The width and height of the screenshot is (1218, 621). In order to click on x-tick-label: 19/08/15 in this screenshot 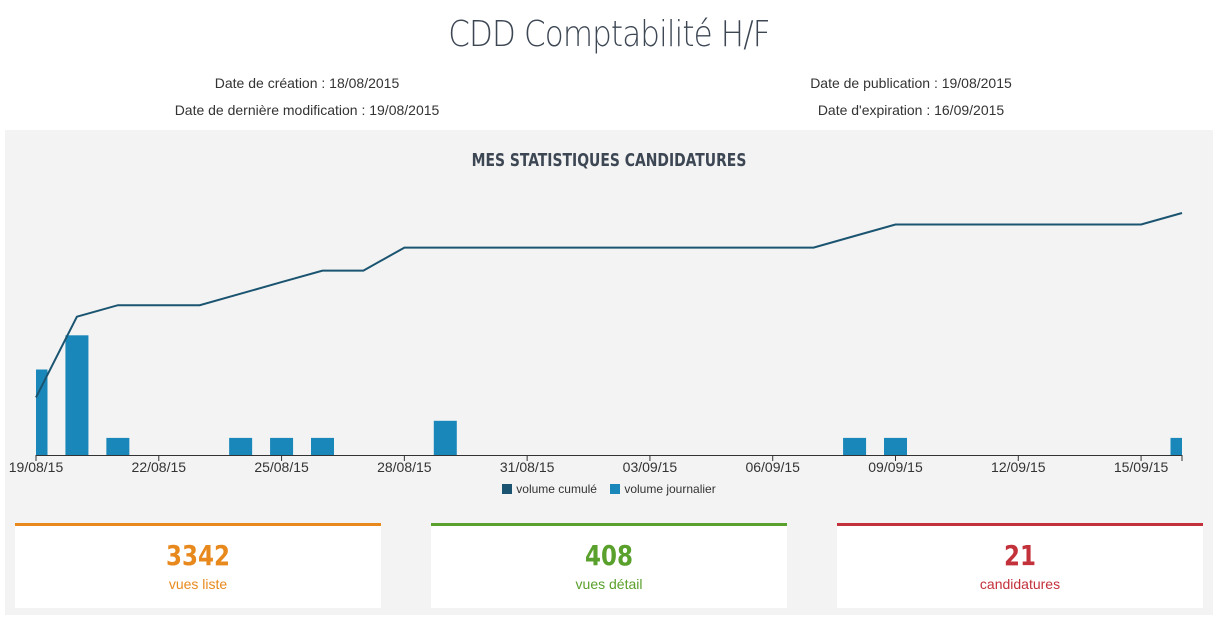, I will do `click(36, 467)`.